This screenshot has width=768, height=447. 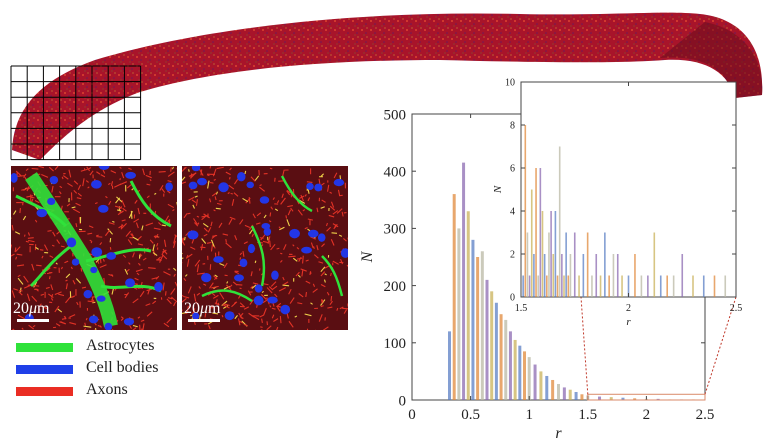 I want to click on inset-xtick-label: 2.5, so click(x=736, y=308).